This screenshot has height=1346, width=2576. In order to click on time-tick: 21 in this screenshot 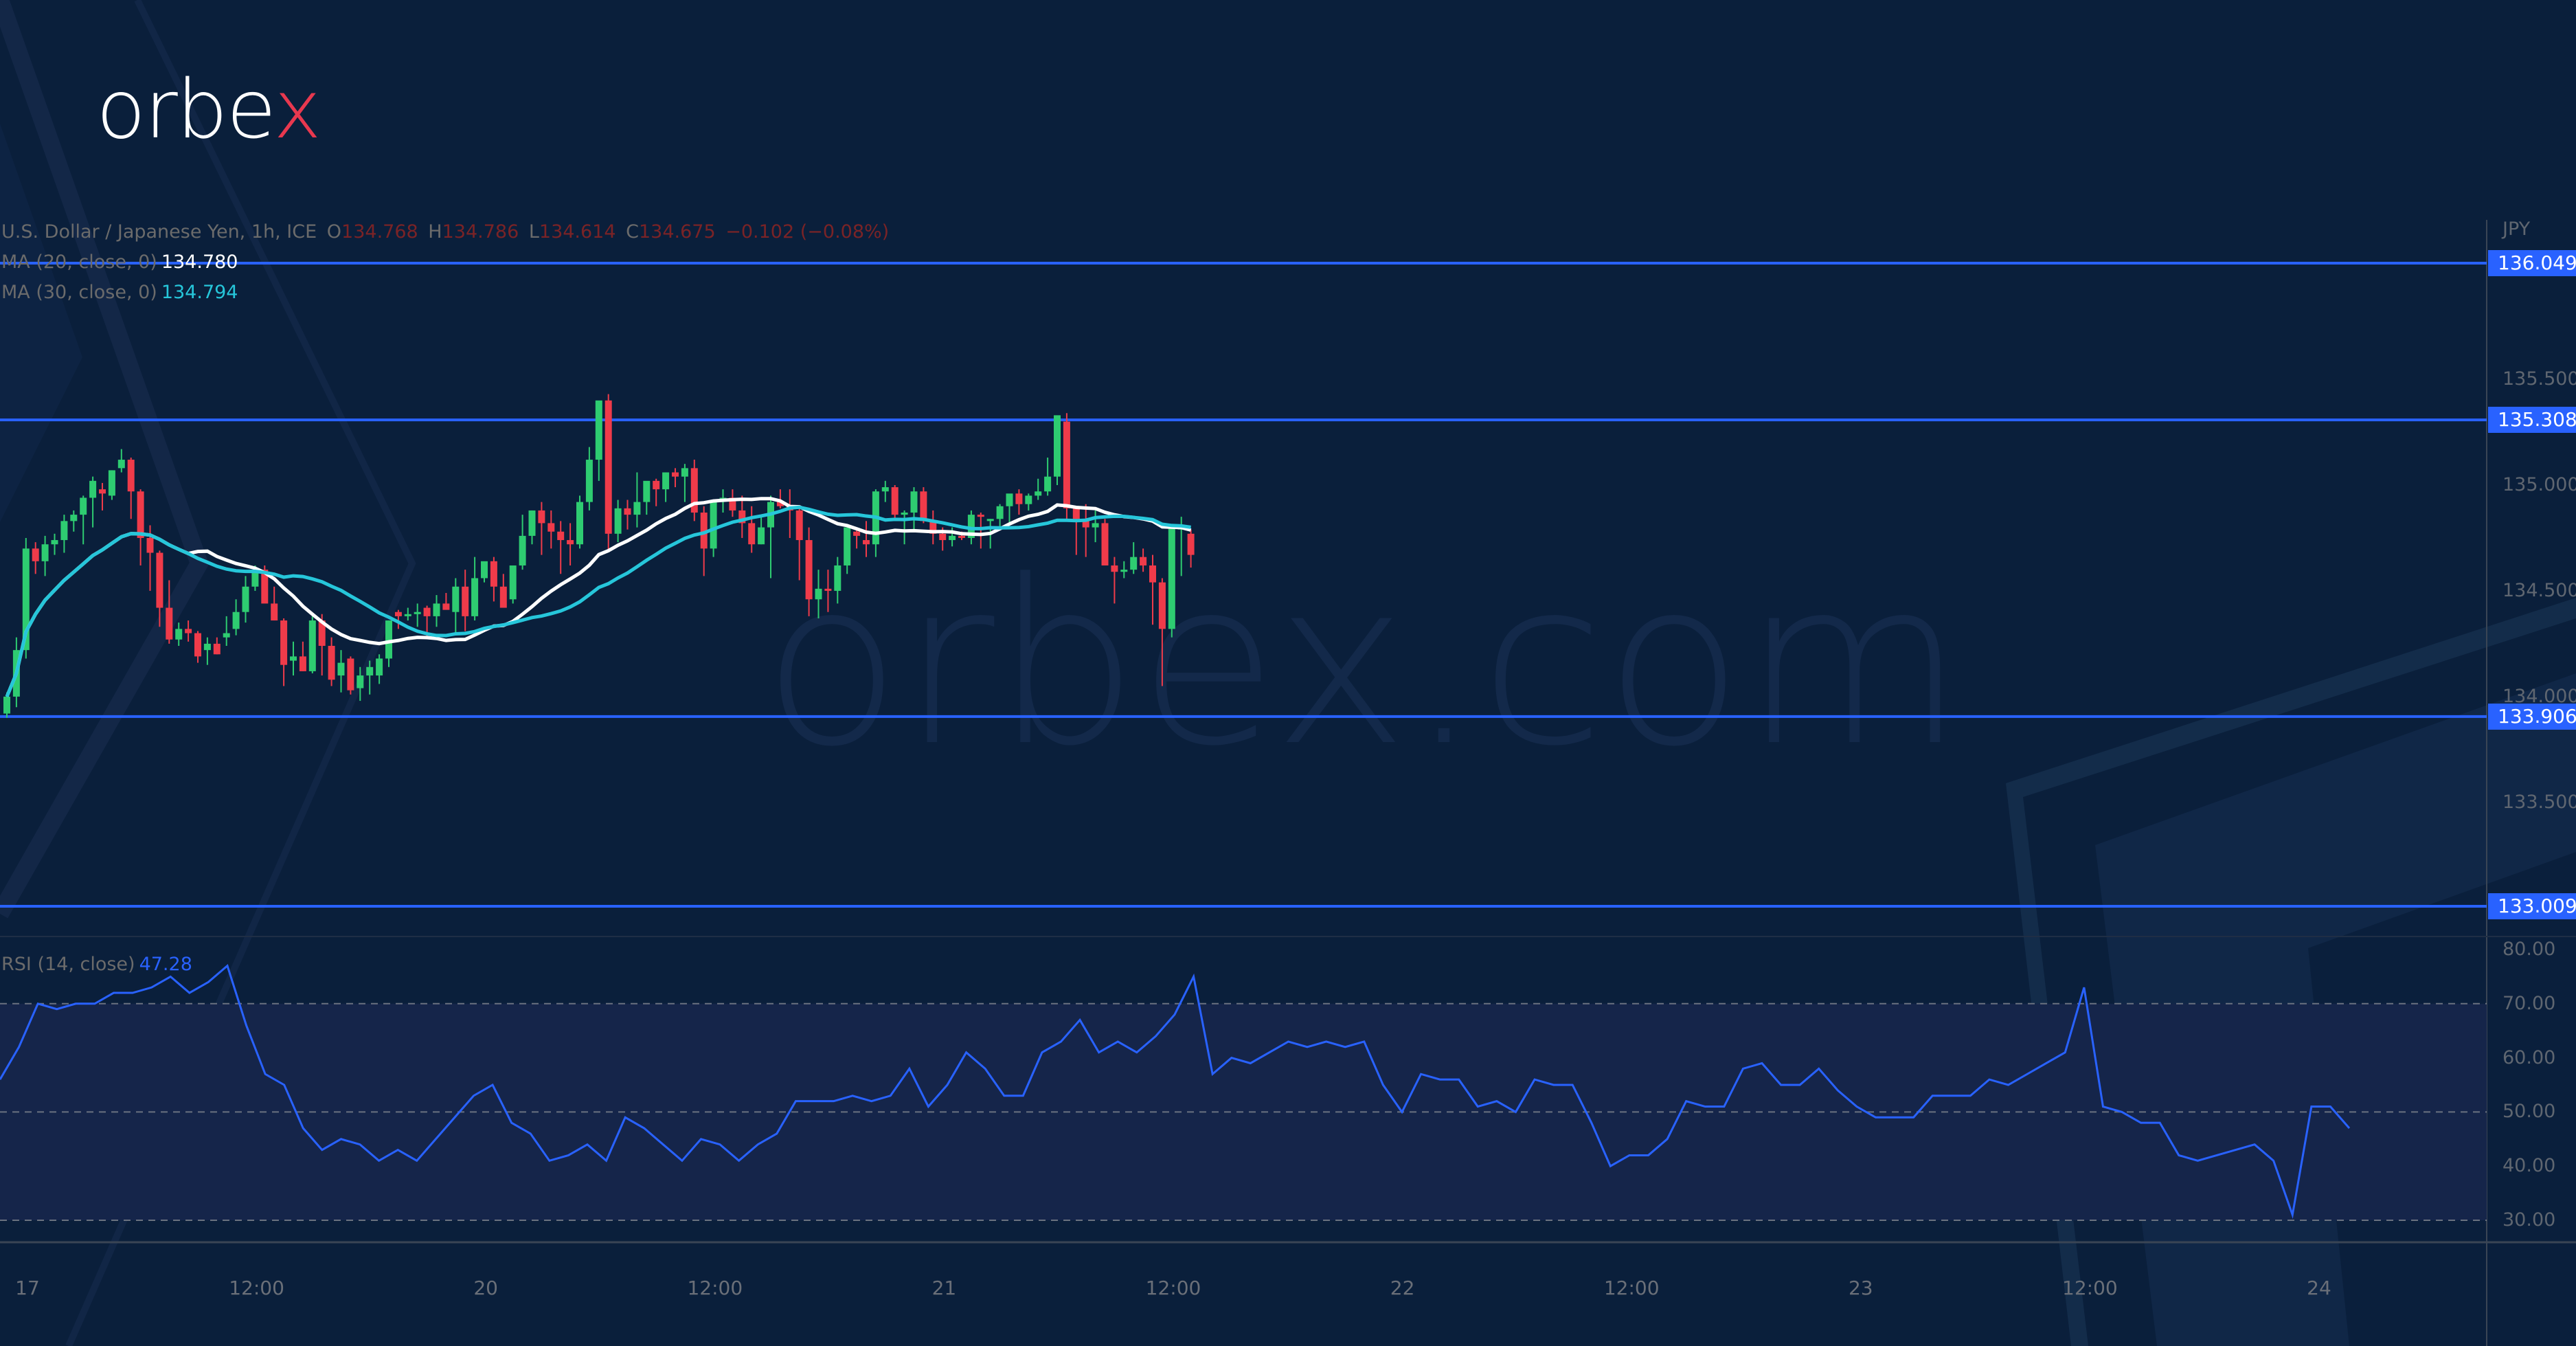, I will do `click(944, 1288)`.